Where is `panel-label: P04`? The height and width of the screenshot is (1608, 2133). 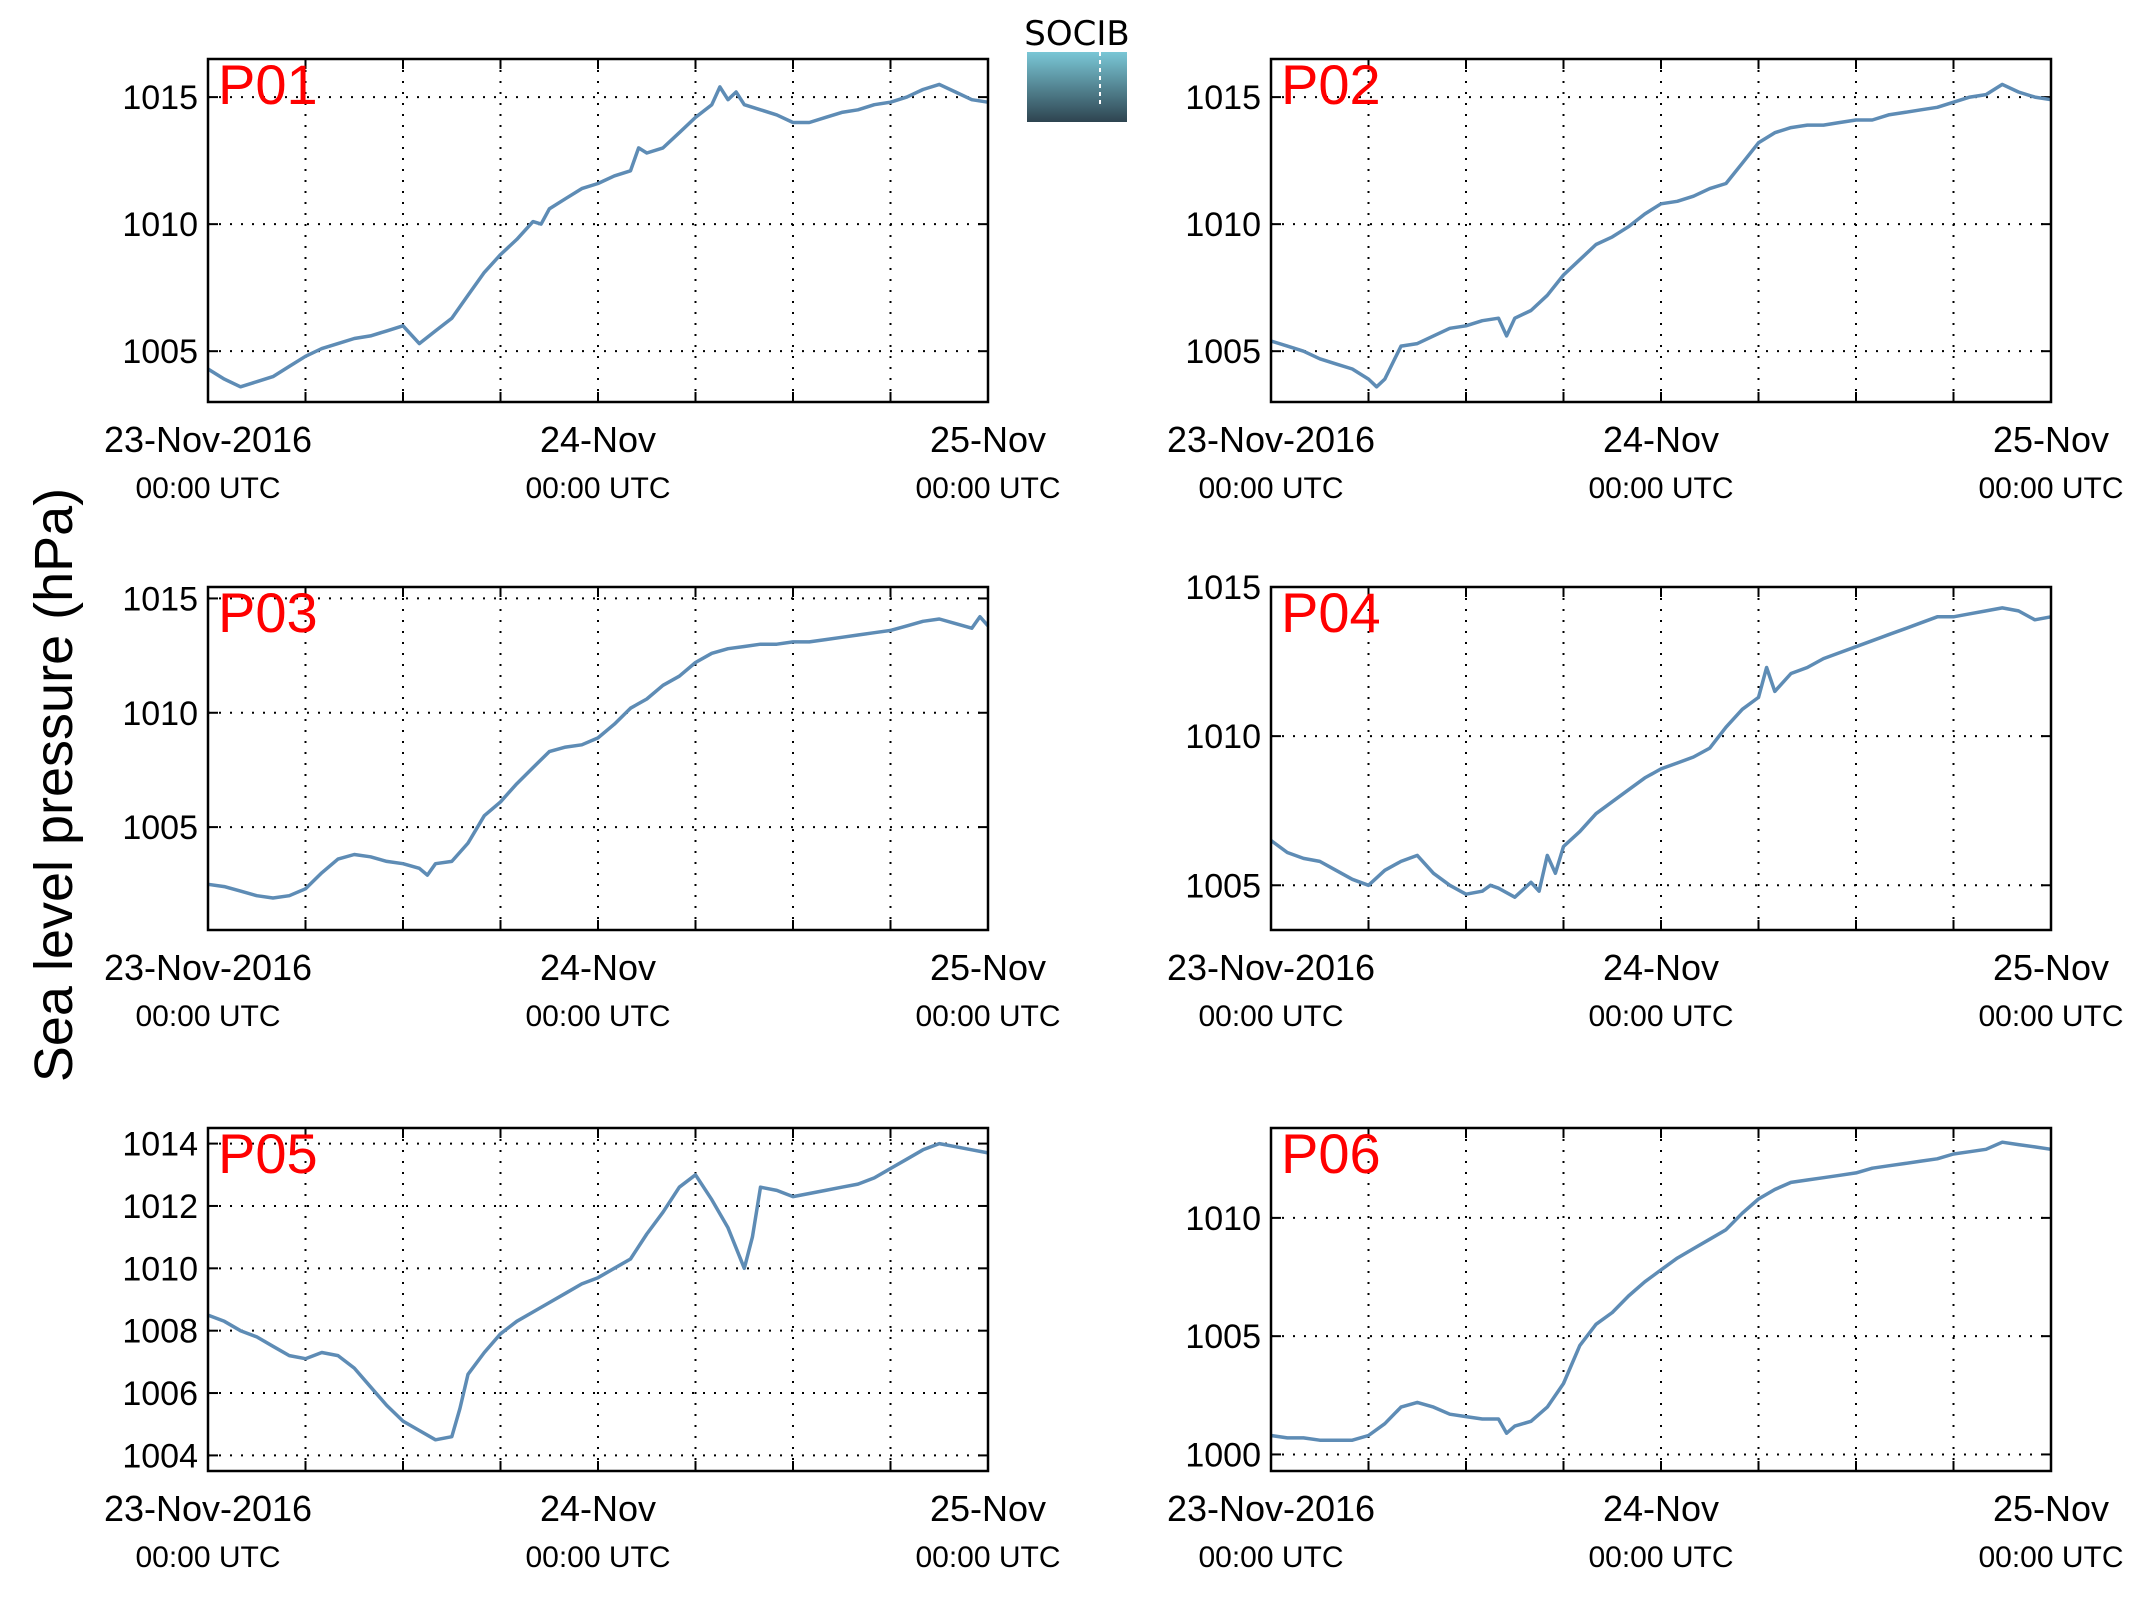
panel-label: P04 is located at coordinates (1331, 612).